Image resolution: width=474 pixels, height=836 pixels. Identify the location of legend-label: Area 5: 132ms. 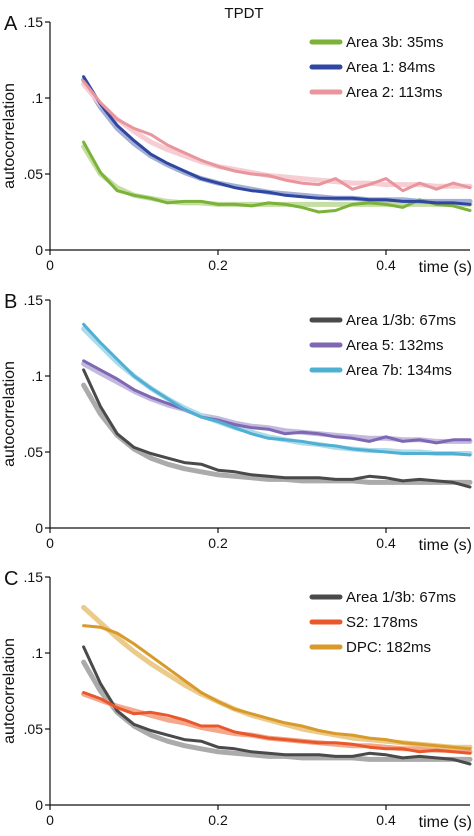
(395, 345).